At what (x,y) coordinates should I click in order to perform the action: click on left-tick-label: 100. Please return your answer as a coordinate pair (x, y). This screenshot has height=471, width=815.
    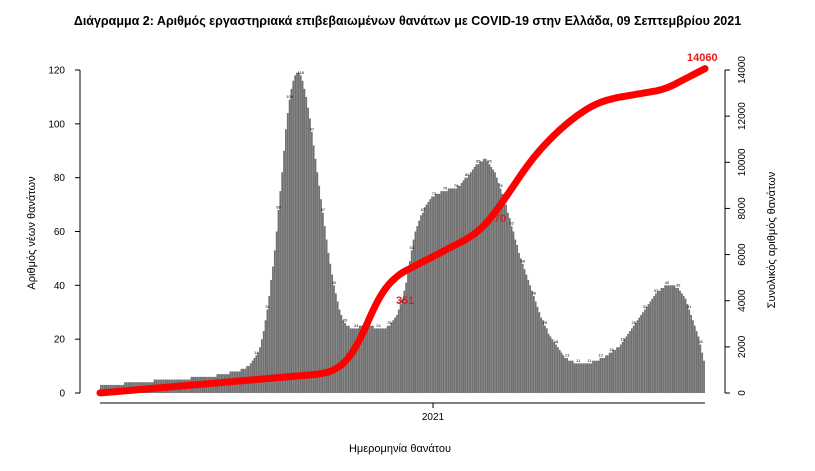
    Looking at the image, I should click on (56, 124).